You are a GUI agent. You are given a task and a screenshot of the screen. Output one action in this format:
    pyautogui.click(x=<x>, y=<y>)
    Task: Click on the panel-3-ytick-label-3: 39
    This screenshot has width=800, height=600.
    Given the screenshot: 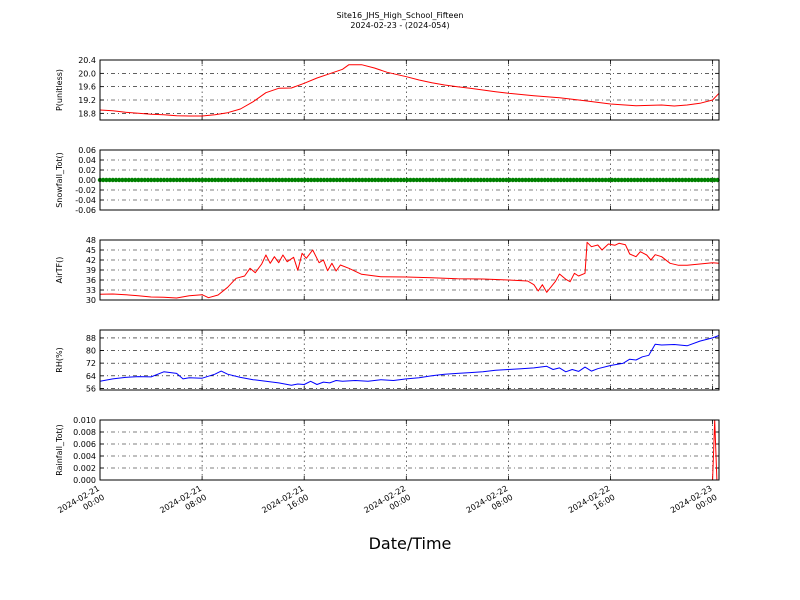 What is the action you would take?
    pyautogui.click(x=91, y=270)
    